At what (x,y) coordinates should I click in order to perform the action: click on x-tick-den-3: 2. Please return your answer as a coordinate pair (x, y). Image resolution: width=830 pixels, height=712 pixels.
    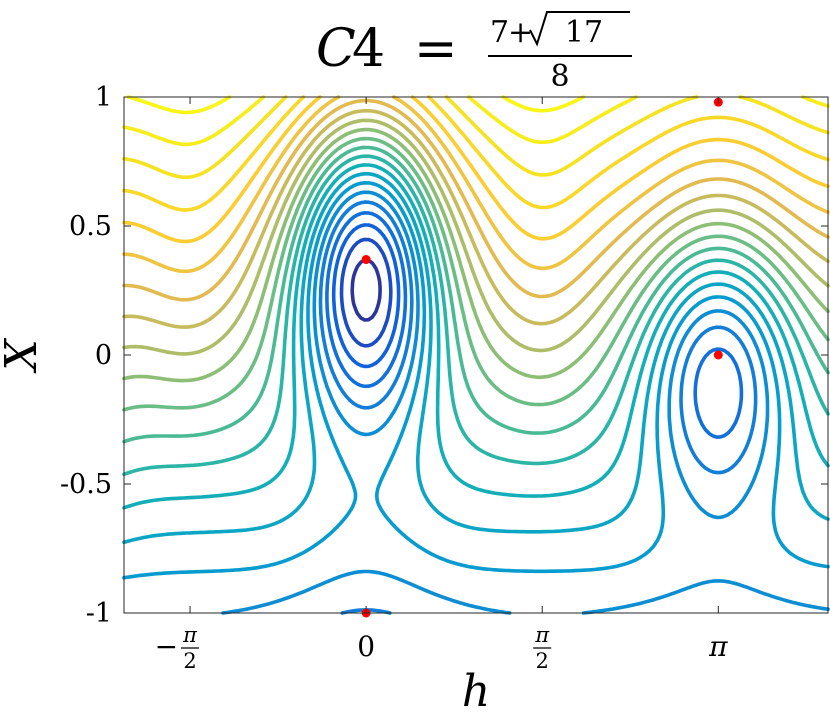
    Looking at the image, I should click on (542, 661).